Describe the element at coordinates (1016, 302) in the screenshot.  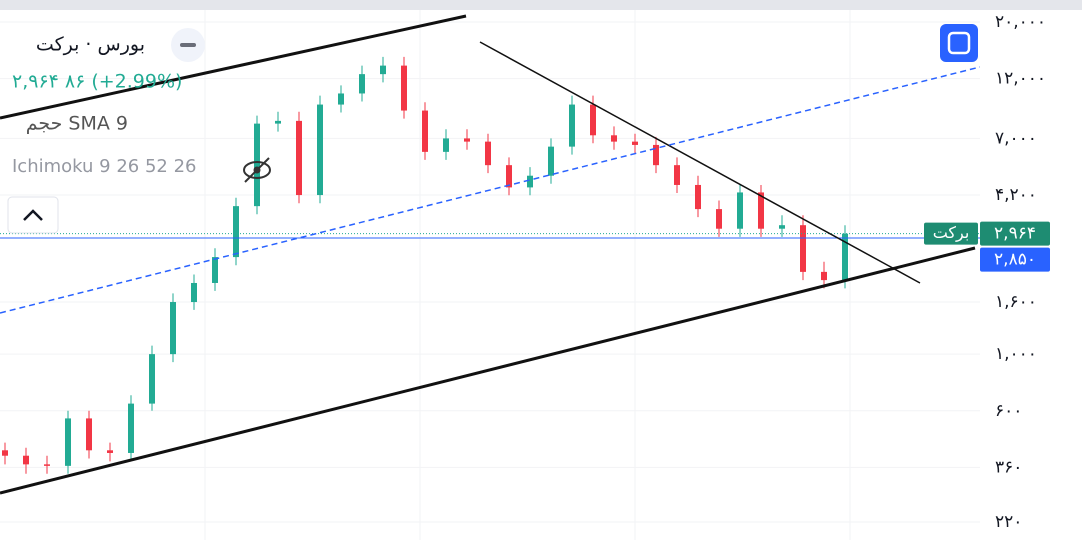
I see `y-tick-label: ۱,۶۰۰` at that location.